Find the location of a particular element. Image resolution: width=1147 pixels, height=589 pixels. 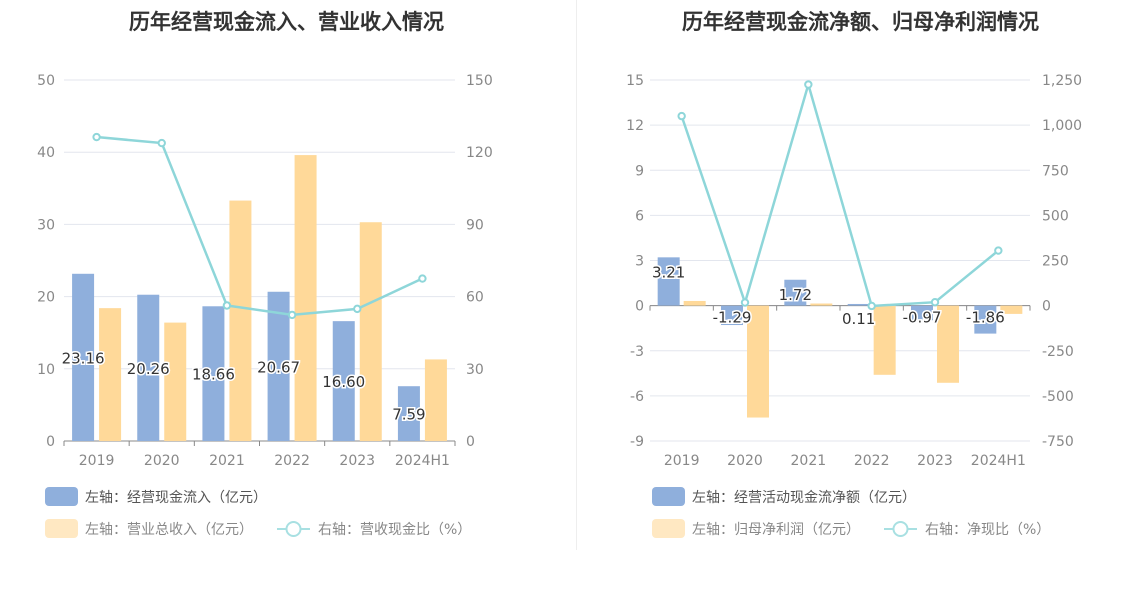

y-left-tick-label: 40 is located at coordinates (46, 153).